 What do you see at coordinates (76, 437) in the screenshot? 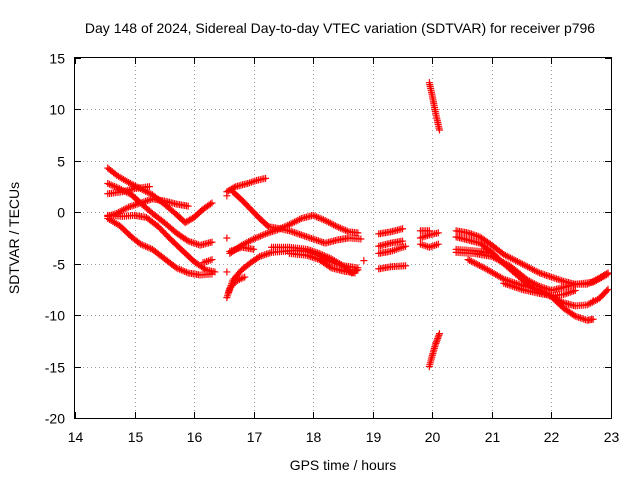
I see `x-tick-label: 14` at bounding box center [76, 437].